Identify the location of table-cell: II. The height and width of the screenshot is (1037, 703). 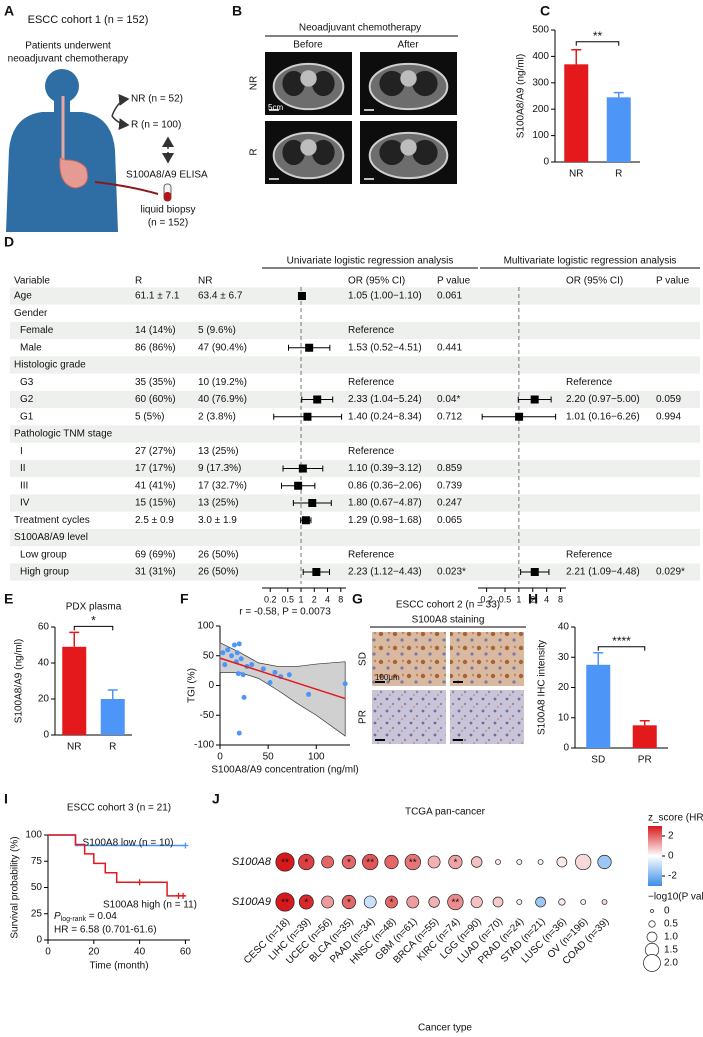
(23, 468).